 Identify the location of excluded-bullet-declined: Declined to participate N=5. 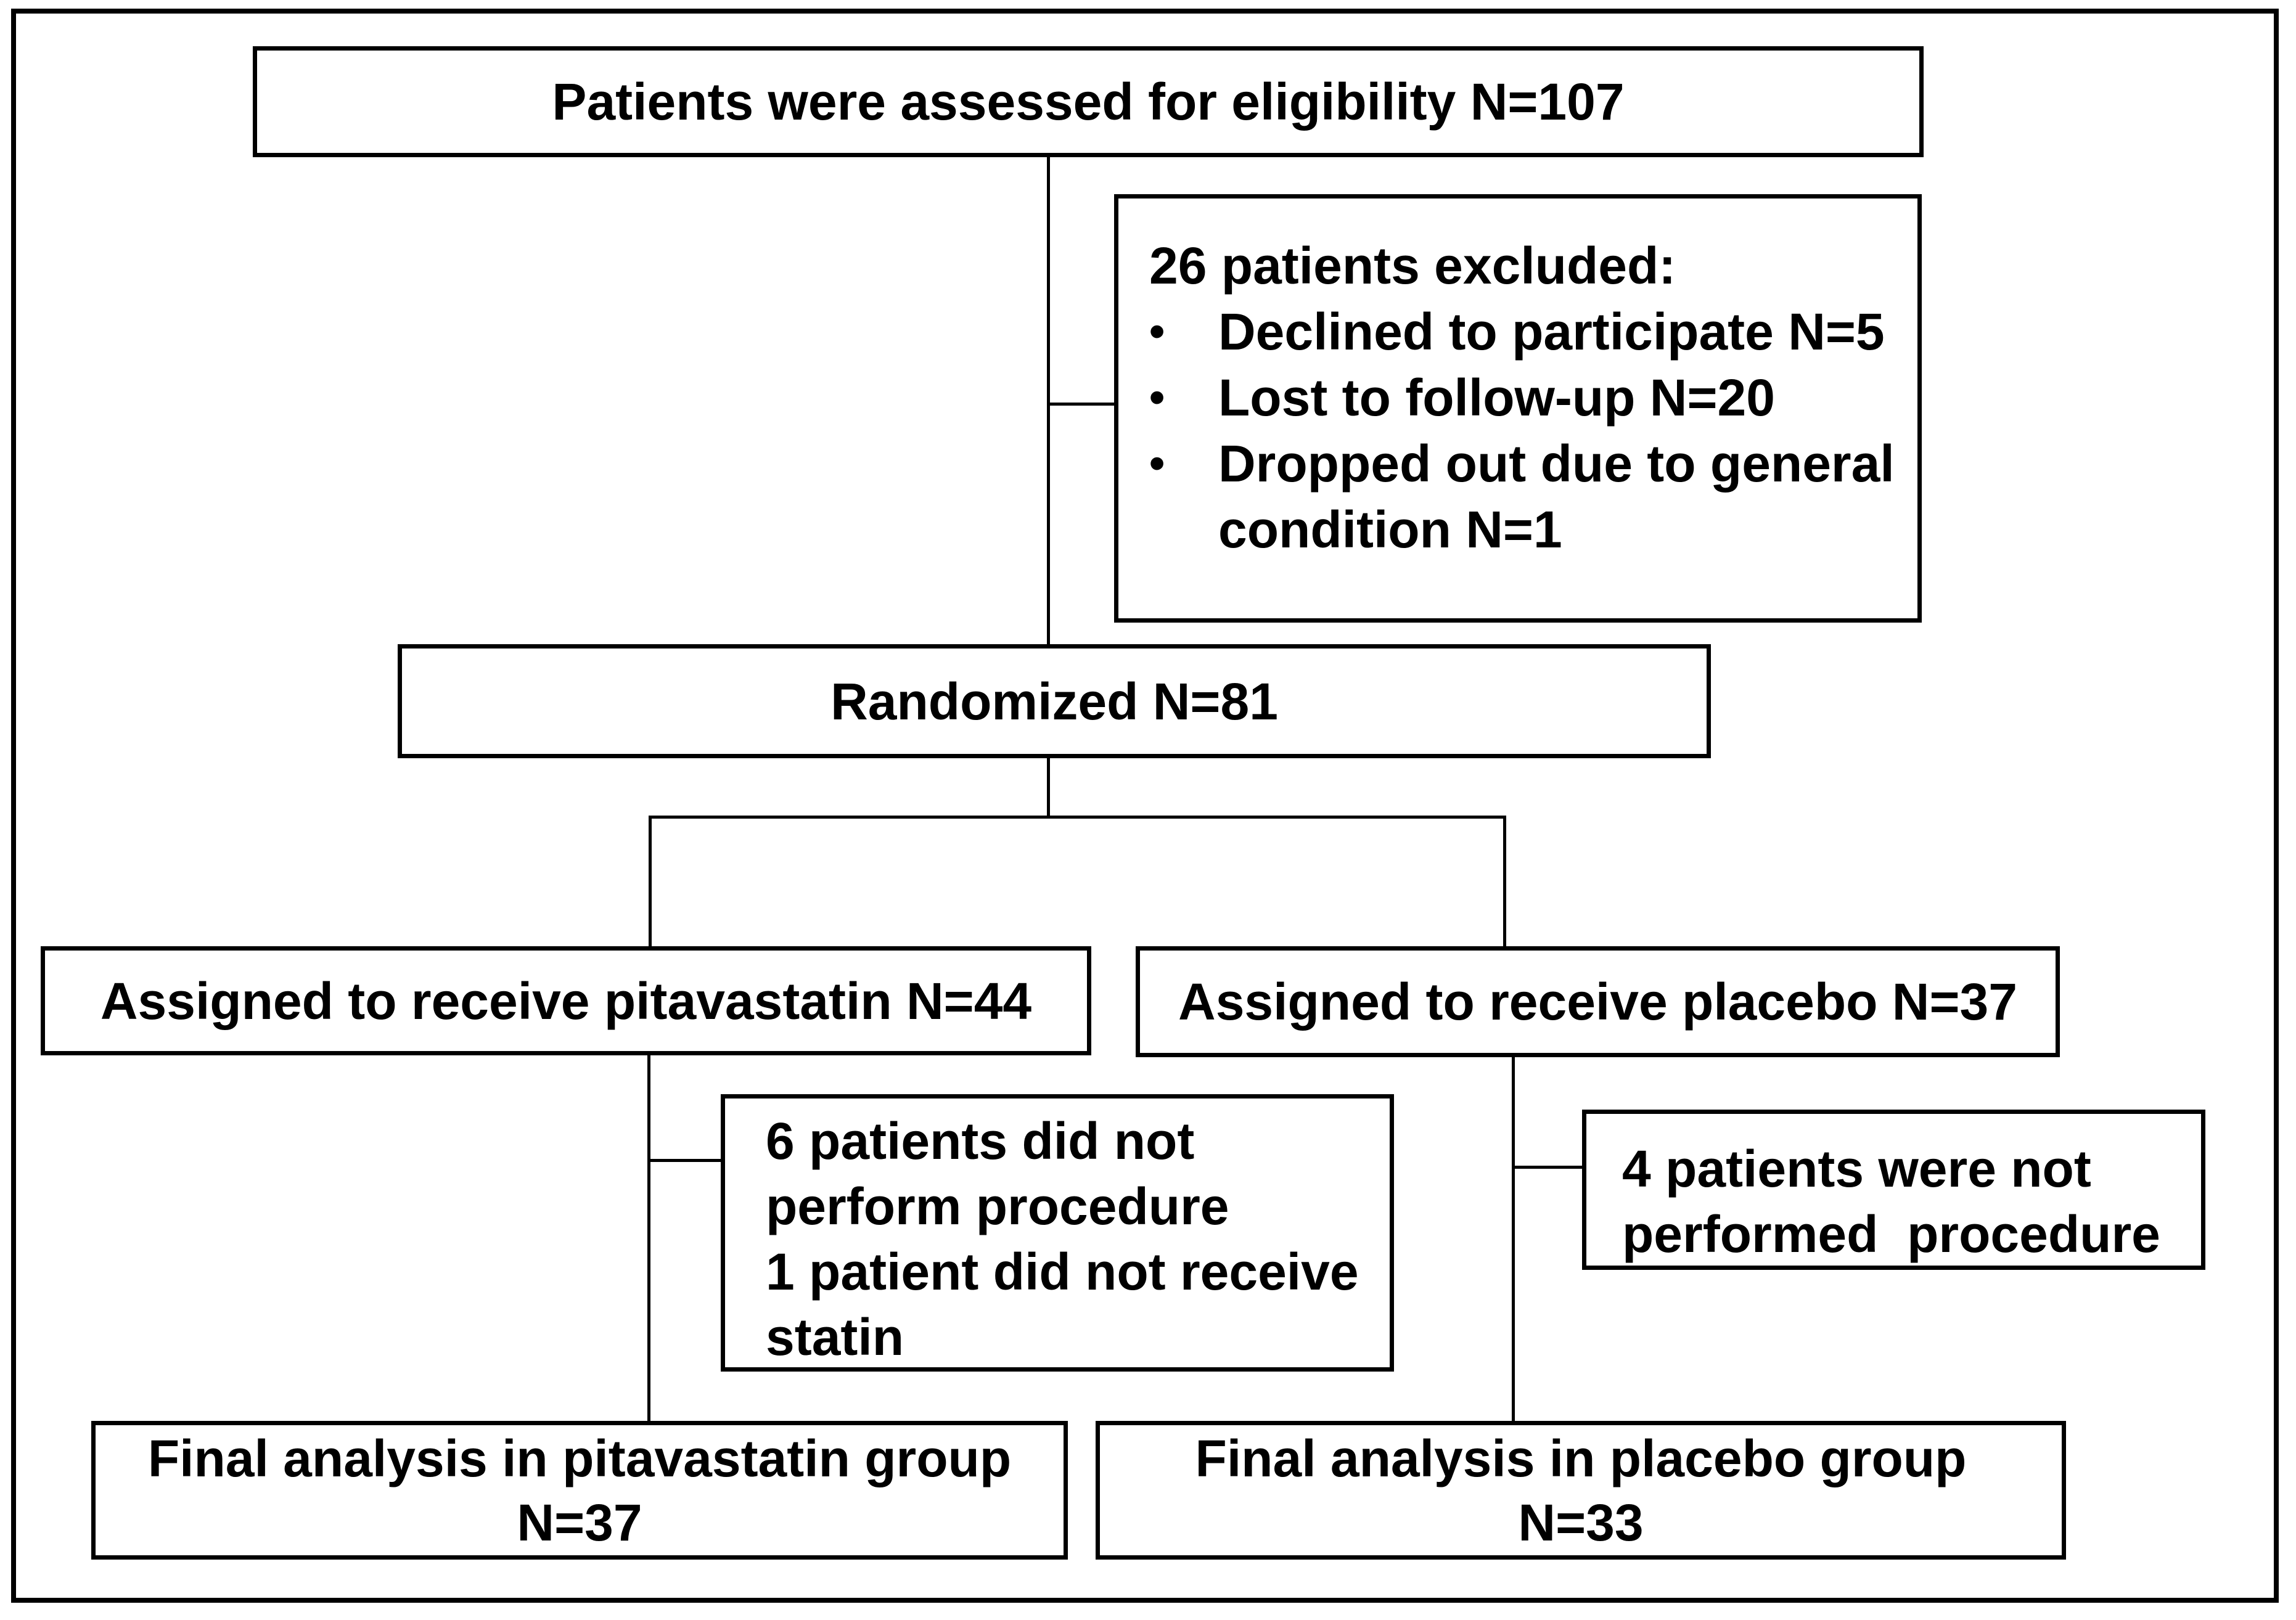
(1551, 332).